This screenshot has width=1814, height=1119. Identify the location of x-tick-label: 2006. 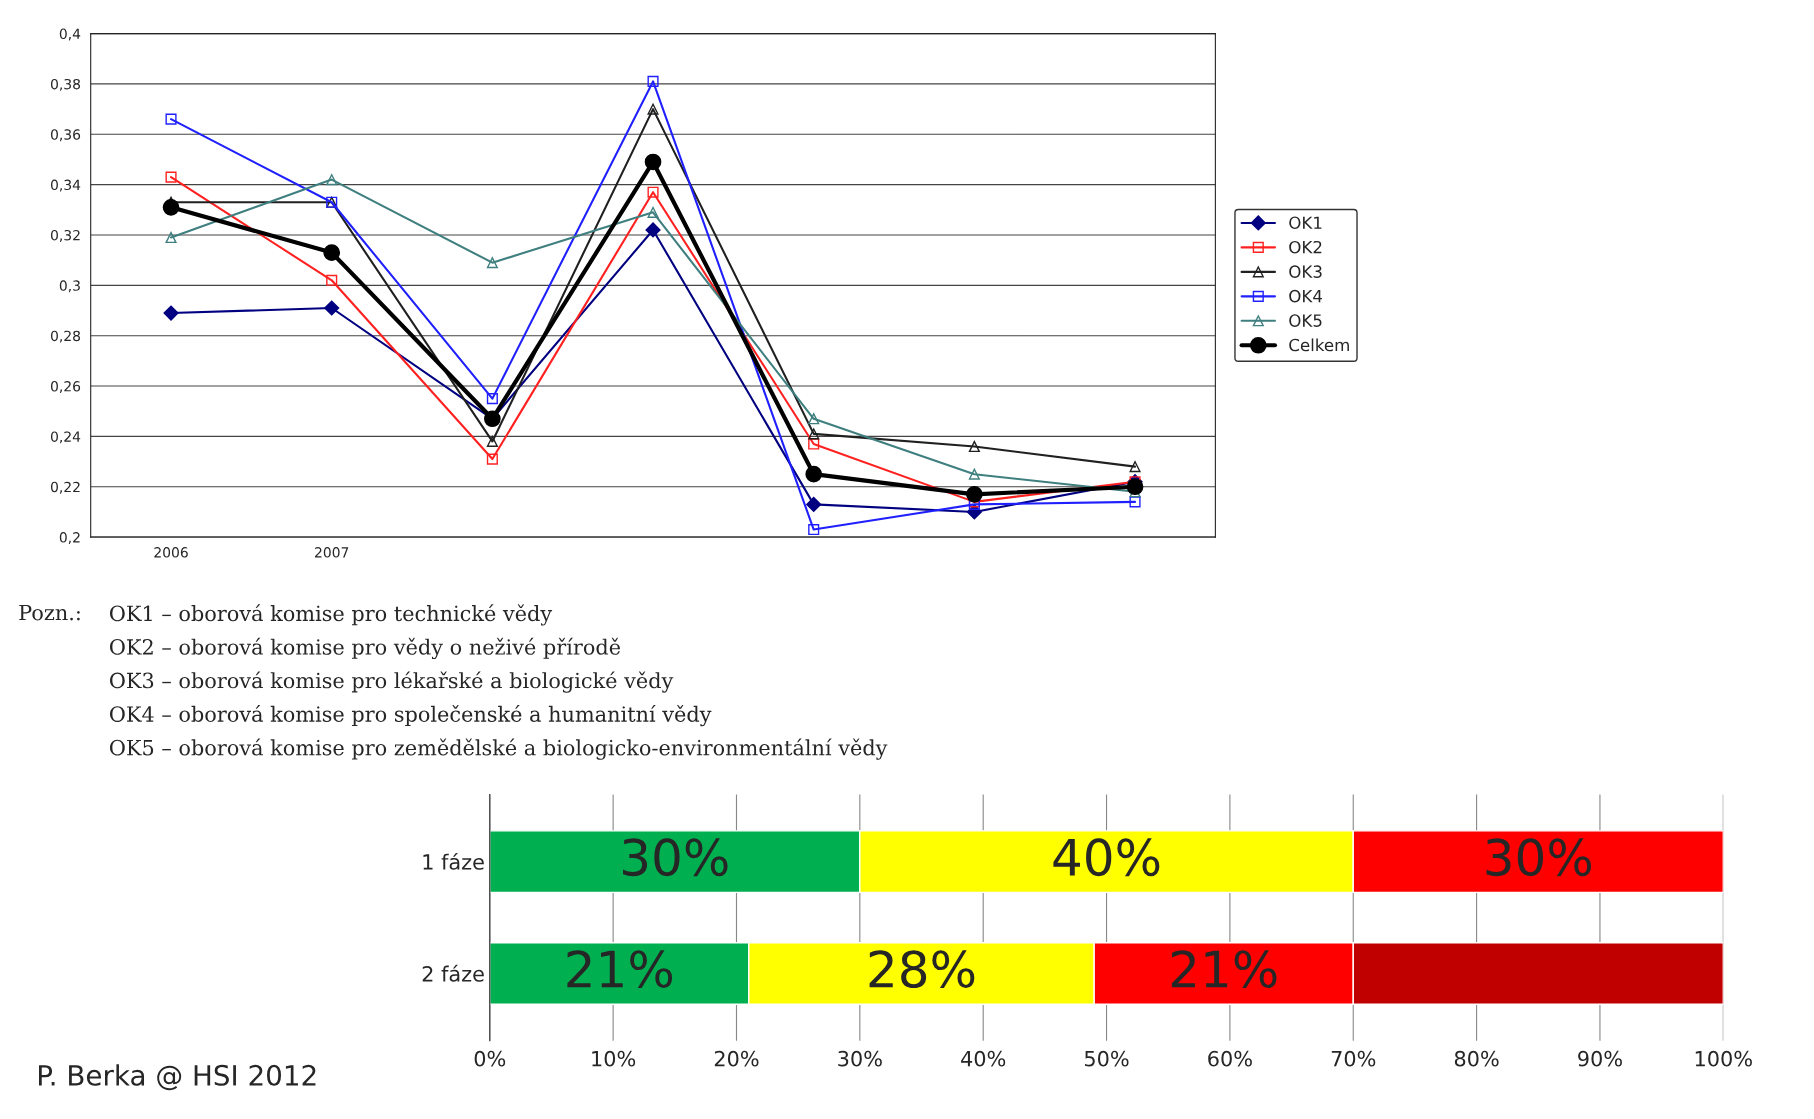
(171, 552).